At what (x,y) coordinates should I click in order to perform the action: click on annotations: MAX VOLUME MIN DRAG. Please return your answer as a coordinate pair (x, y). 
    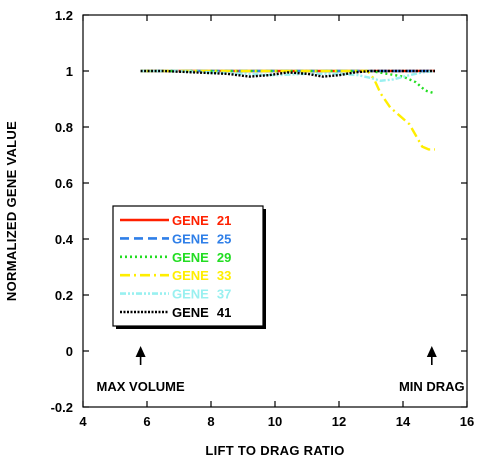
    Looking at the image, I should click on (281, 370).